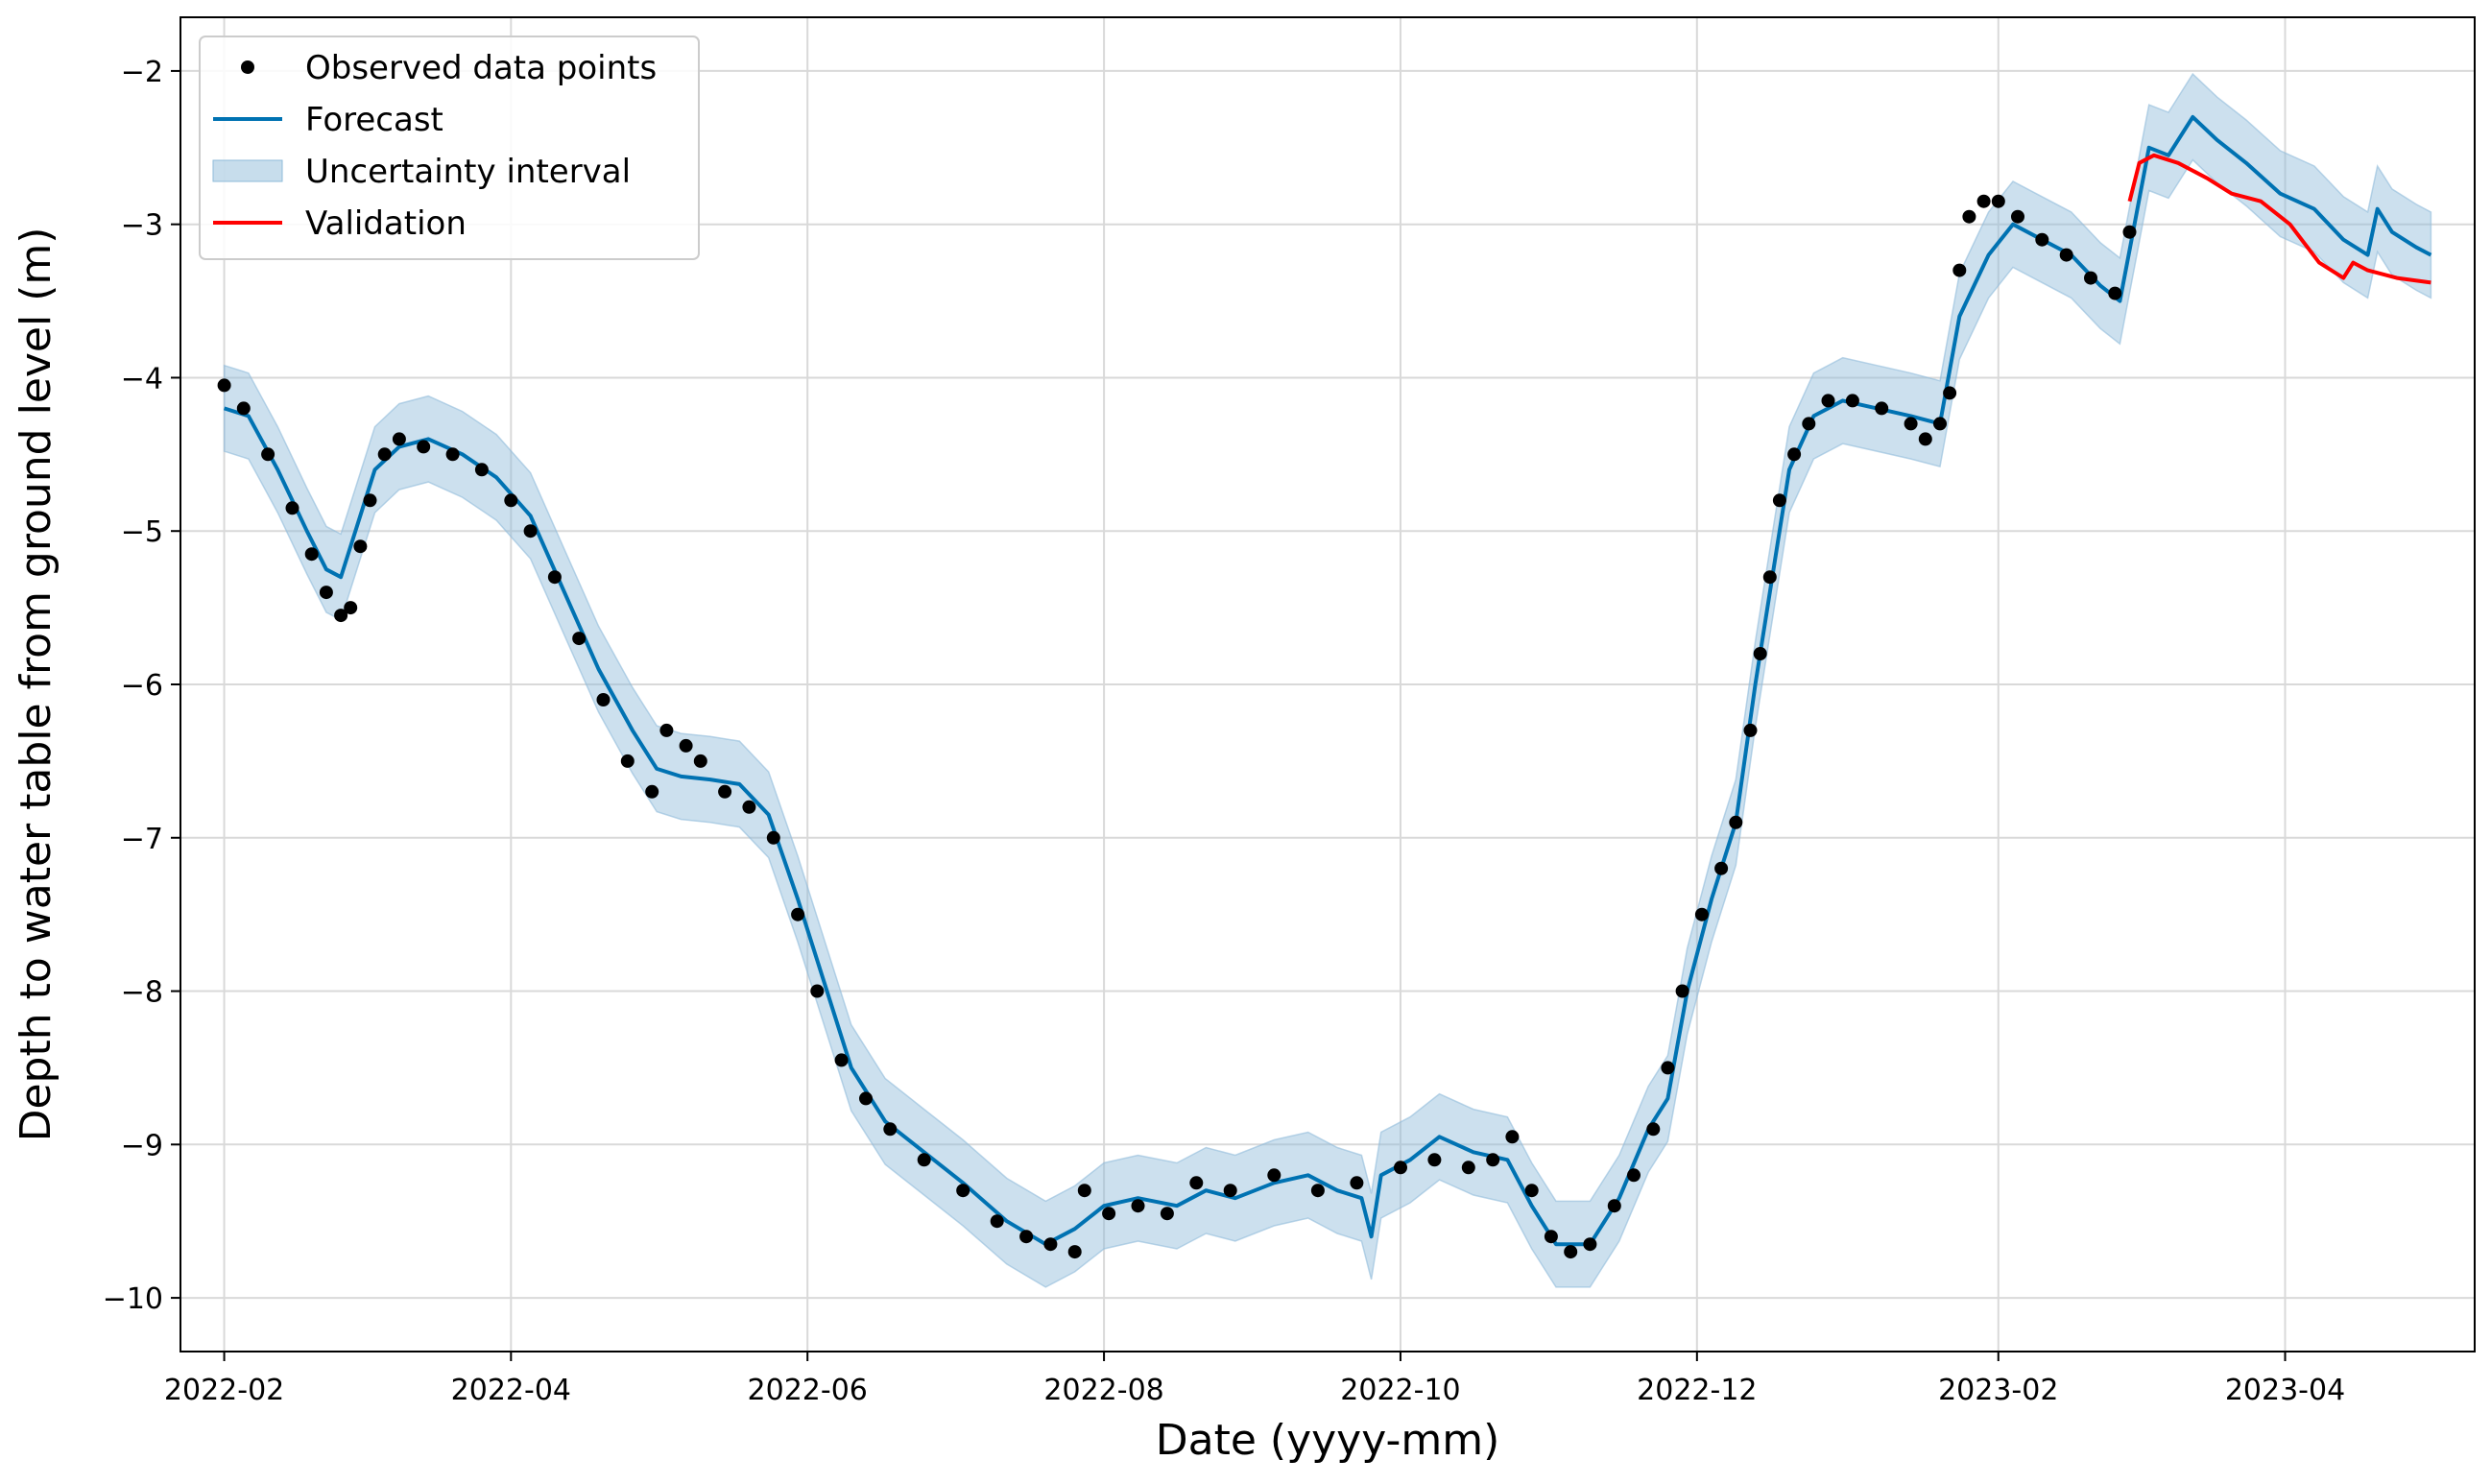 The height and width of the screenshot is (1484, 2491). Describe the element at coordinates (1998, 1390) in the screenshot. I see `x-tick-label: 2023-02` at that location.